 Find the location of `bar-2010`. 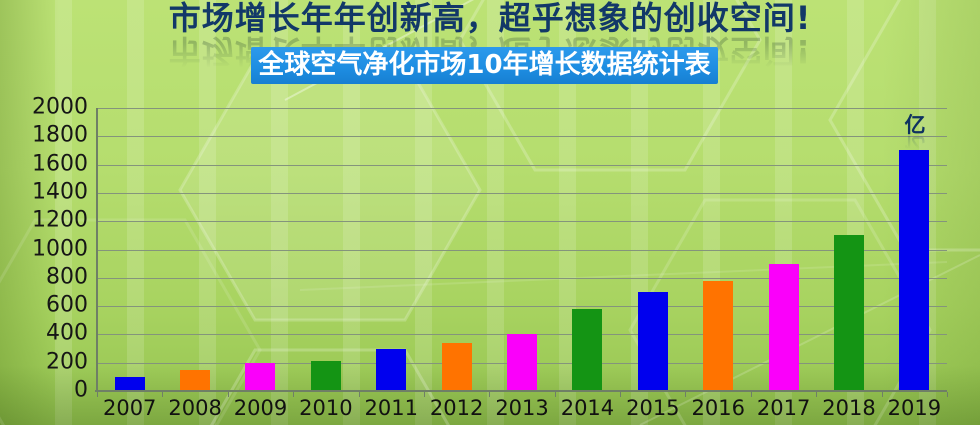

bar-2010 is located at coordinates (325, 376).